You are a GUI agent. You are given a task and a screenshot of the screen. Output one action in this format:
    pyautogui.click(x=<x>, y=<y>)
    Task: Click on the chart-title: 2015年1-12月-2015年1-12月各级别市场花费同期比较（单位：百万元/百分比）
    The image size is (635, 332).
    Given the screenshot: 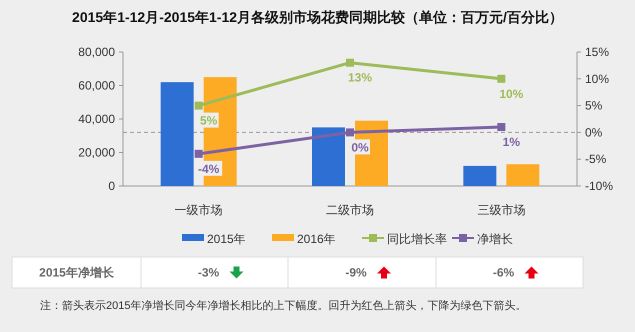 What is the action you would take?
    pyautogui.click(x=317, y=17)
    